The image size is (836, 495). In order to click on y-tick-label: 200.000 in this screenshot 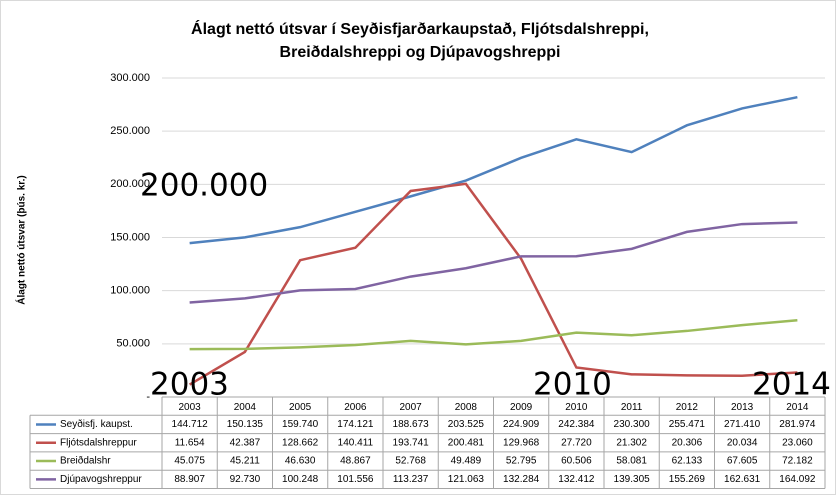, I will do `click(130, 184)`.